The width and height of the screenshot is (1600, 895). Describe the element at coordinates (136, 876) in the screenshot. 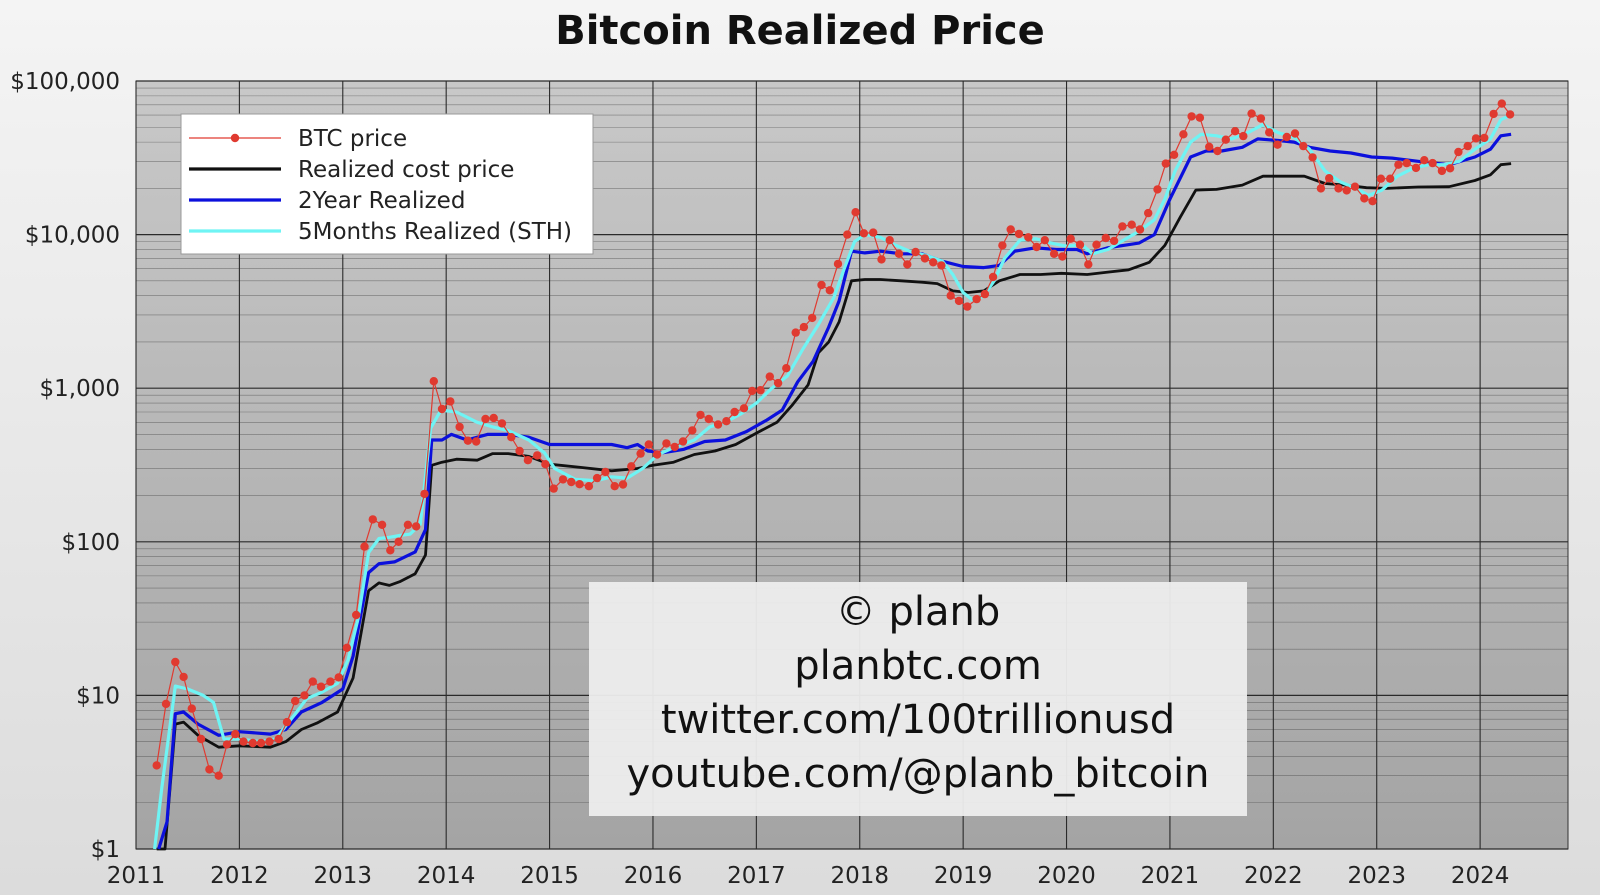

I see `x-tick-label: 2011` at that location.